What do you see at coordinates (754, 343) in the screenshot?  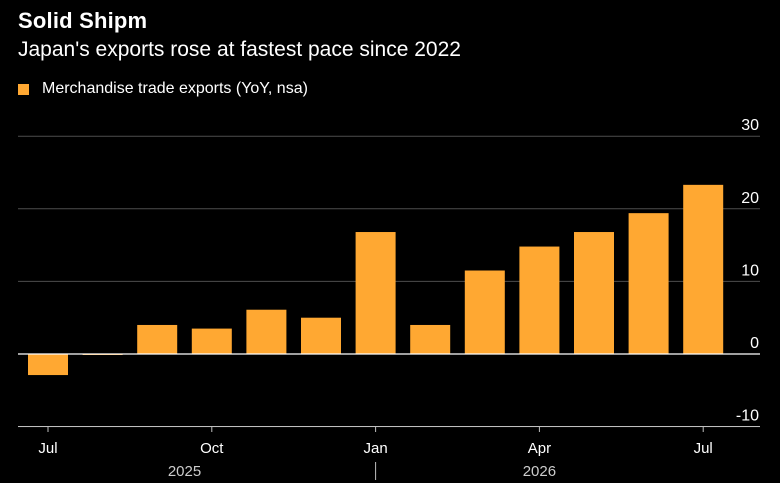 I see `y-tick-label: 0` at bounding box center [754, 343].